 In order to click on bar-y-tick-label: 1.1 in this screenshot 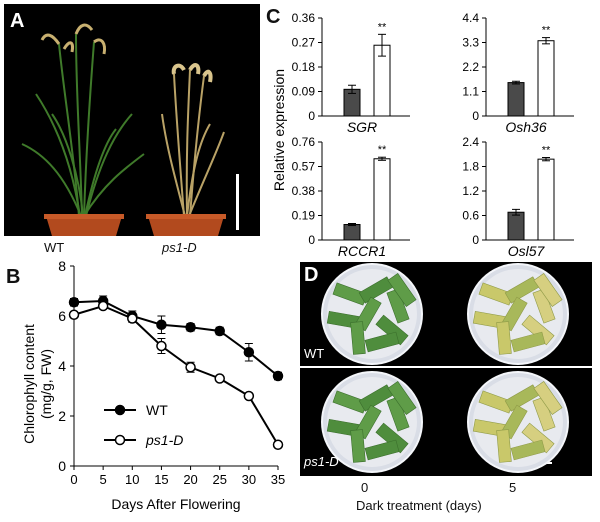, I will do `click(470, 92)`.